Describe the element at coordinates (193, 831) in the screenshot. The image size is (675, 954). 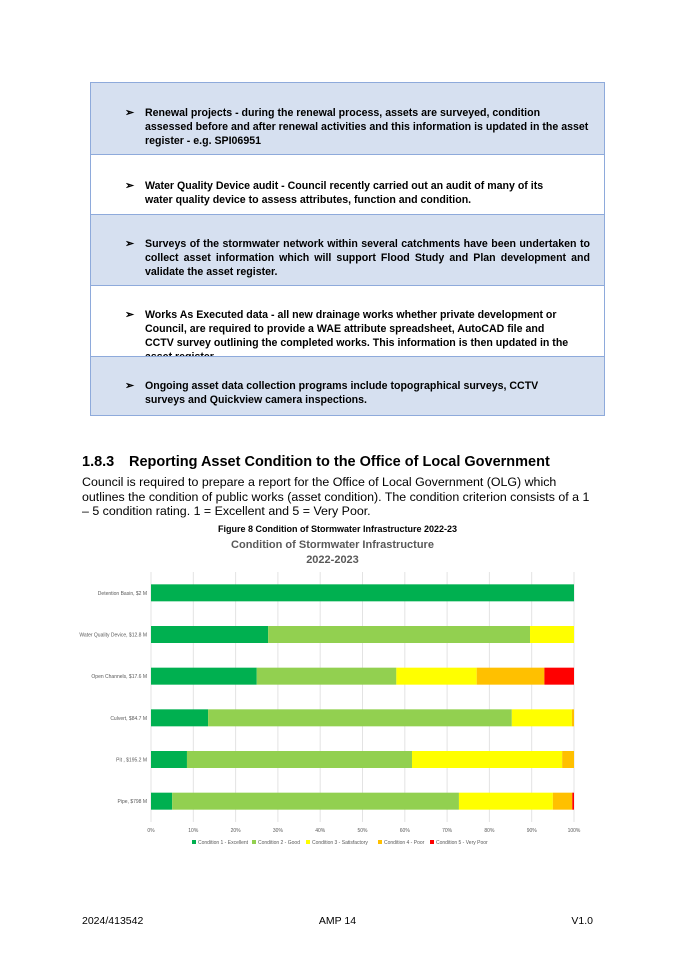
I see `x-tick-label: 10%` at that location.